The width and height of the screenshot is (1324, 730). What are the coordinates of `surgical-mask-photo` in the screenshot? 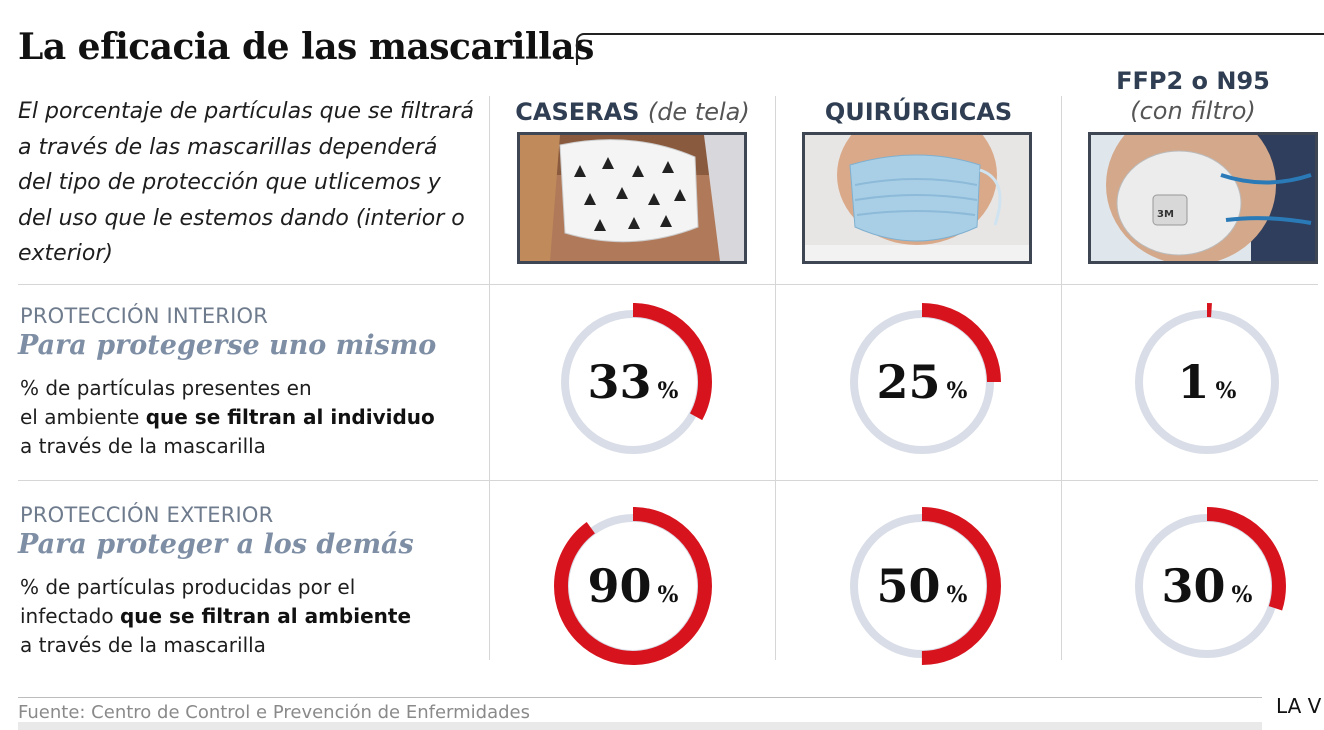 It's located at (917, 198).